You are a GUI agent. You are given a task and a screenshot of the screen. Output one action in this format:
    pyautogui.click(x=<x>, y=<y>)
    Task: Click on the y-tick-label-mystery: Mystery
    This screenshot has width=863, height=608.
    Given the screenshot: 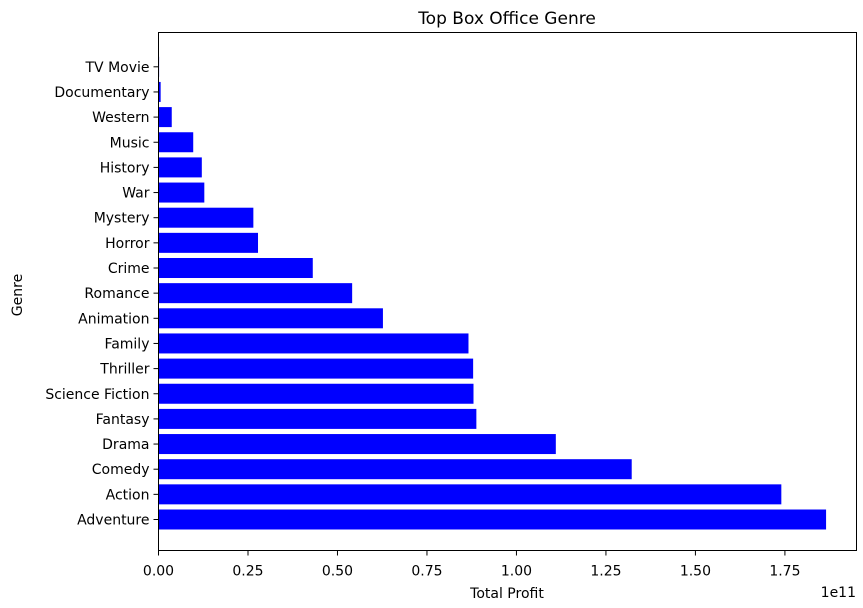 What is the action you would take?
    pyautogui.click(x=122, y=219)
    